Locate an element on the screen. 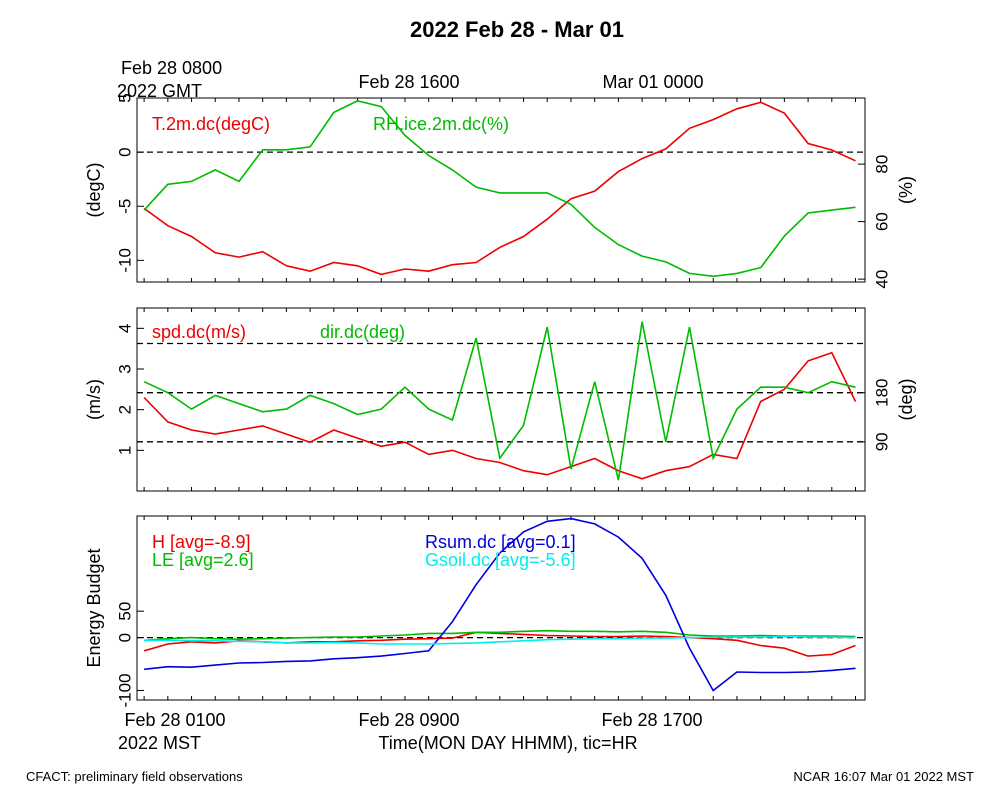 This screenshot has width=1000, height=800. x-axis-title: Time(MON DAY HHMM), tic=HR is located at coordinates (507, 743).